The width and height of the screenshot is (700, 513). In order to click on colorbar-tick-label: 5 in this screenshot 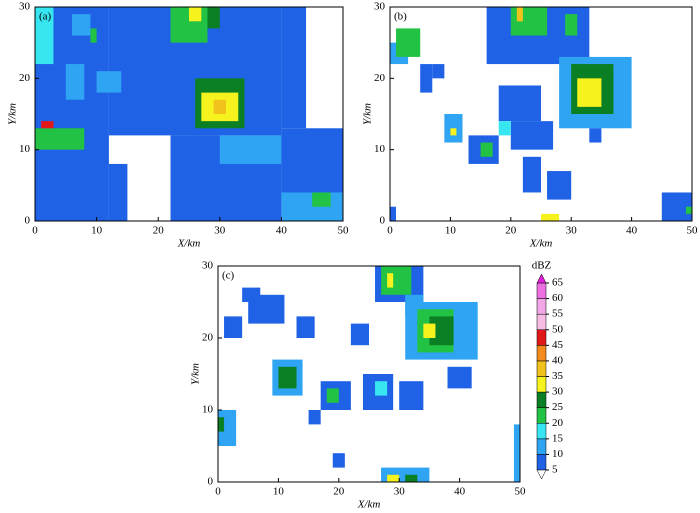, I will do `click(555, 470)`.